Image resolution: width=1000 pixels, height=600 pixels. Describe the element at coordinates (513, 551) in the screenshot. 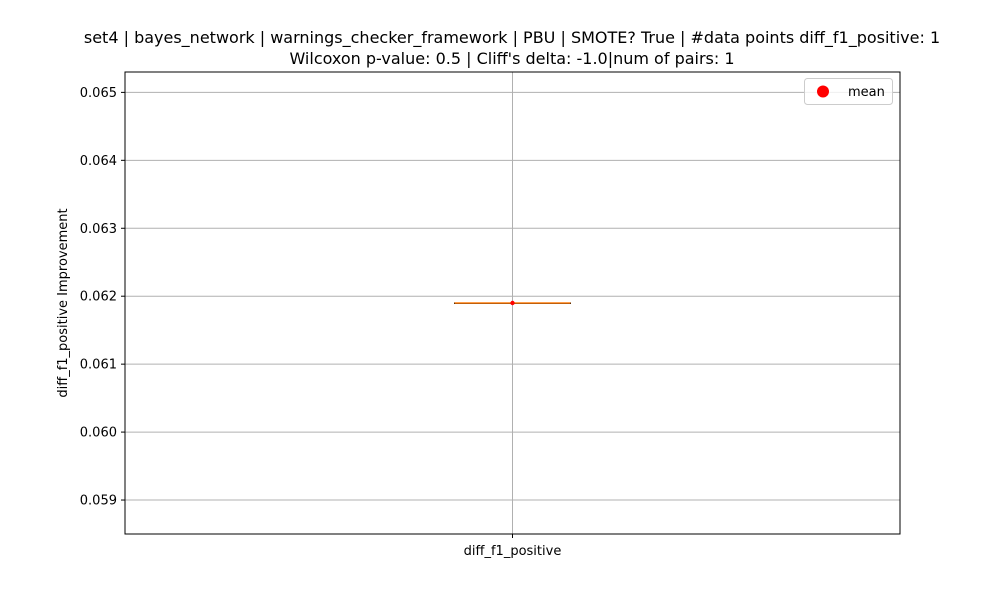

I see `x-tick-label: diff_f1_positive` at that location.